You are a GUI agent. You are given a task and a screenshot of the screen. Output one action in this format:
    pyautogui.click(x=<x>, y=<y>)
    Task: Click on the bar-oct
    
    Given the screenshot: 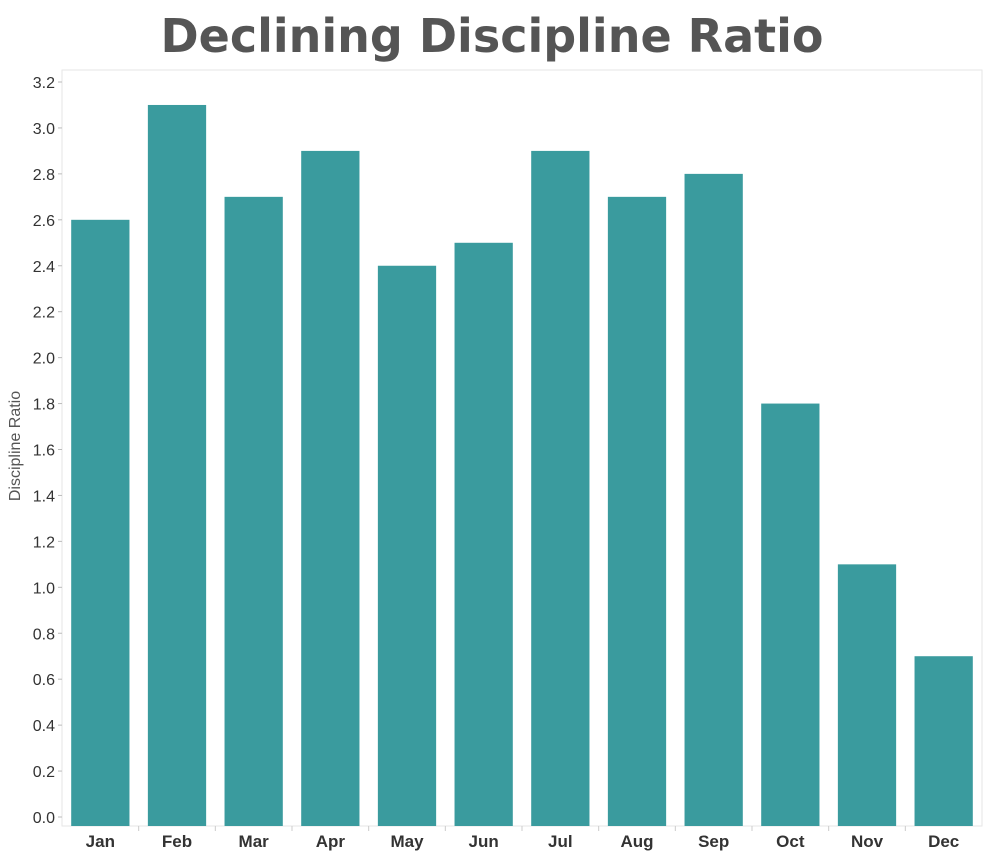 What is the action you would take?
    pyautogui.click(x=790, y=614)
    